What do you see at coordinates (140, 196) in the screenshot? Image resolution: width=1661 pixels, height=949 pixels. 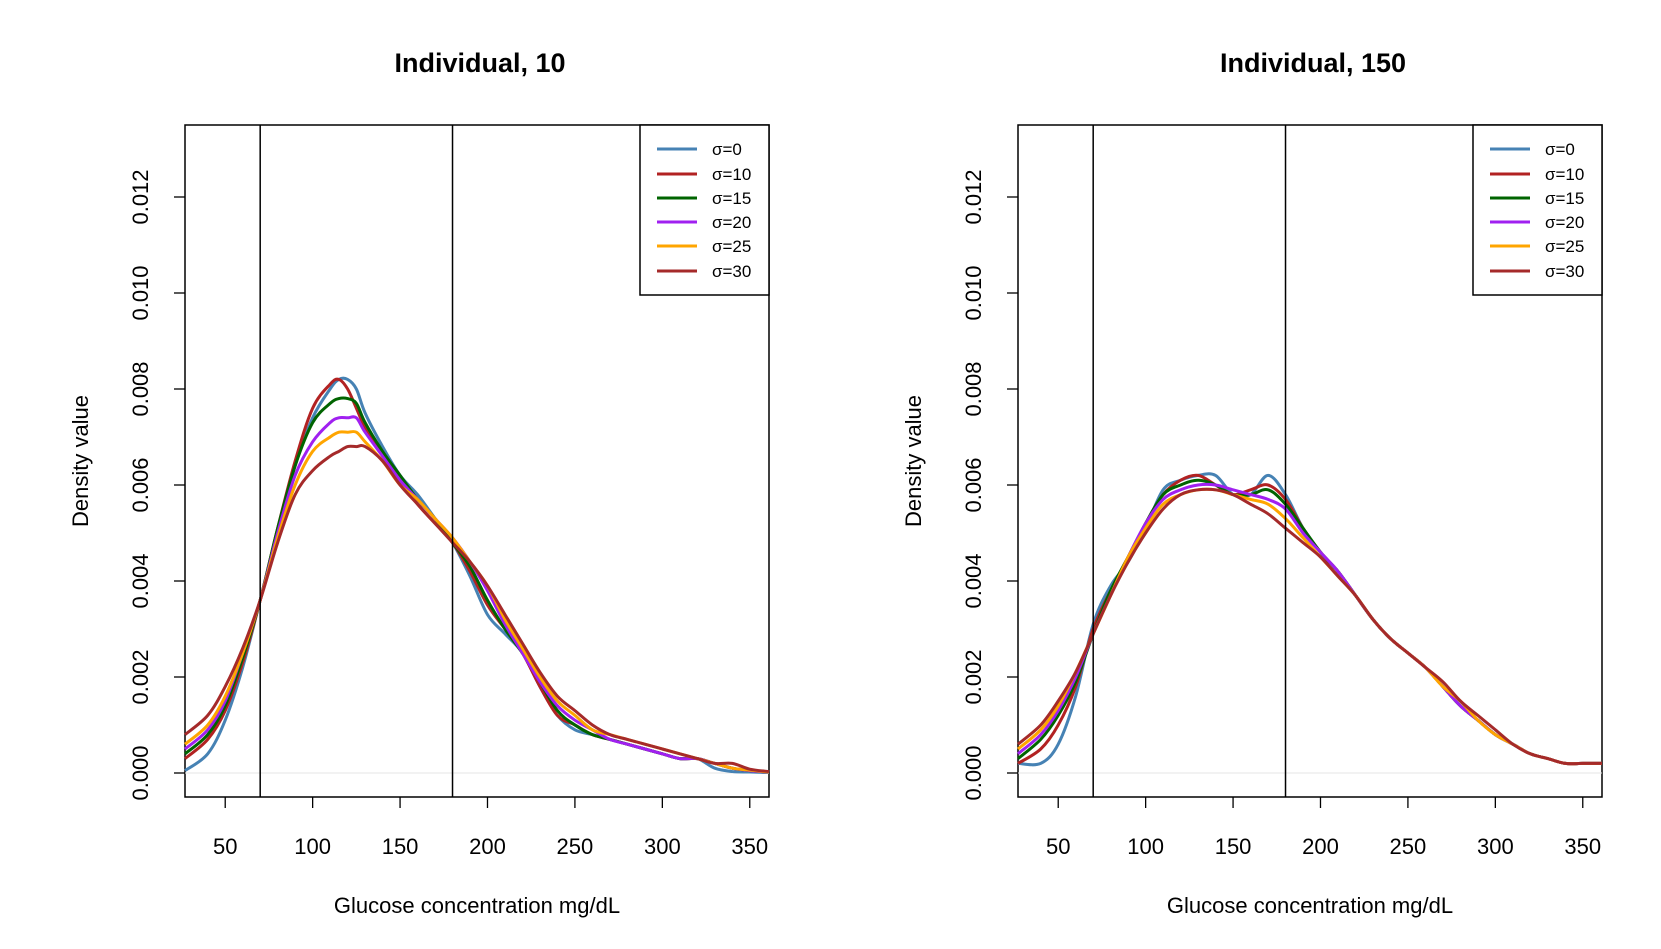 I see `y-tick-label-1-6: 0.012` at bounding box center [140, 196].